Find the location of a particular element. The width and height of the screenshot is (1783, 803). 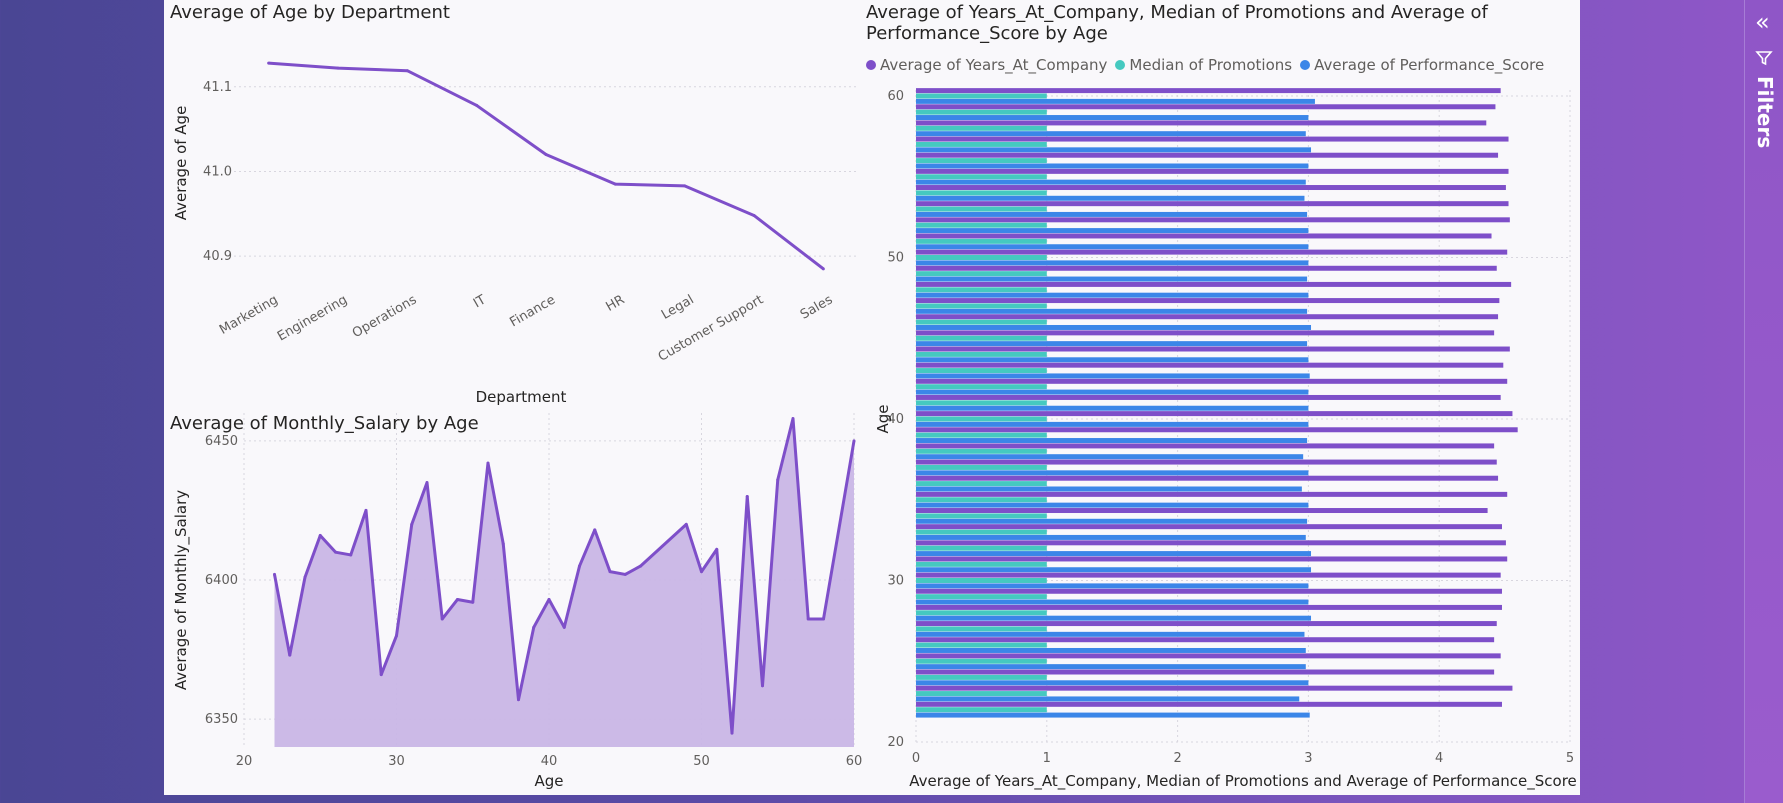

x-tick-label: 5 is located at coordinates (1570, 758).